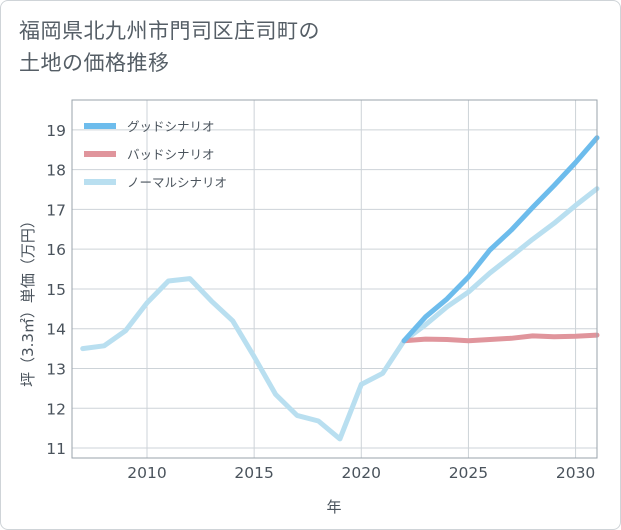 The height and width of the screenshot is (530, 621). Describe the element at coordinates (28, 300) in the screenshot. I see `y-axis-label: 坪（3.3㎡）単価（万円）` at that location.